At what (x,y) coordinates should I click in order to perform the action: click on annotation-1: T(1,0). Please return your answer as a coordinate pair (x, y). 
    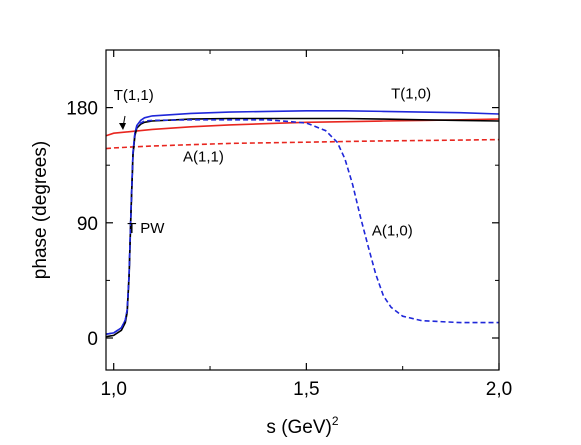
    Looking at the image, I should click on (411, 94).